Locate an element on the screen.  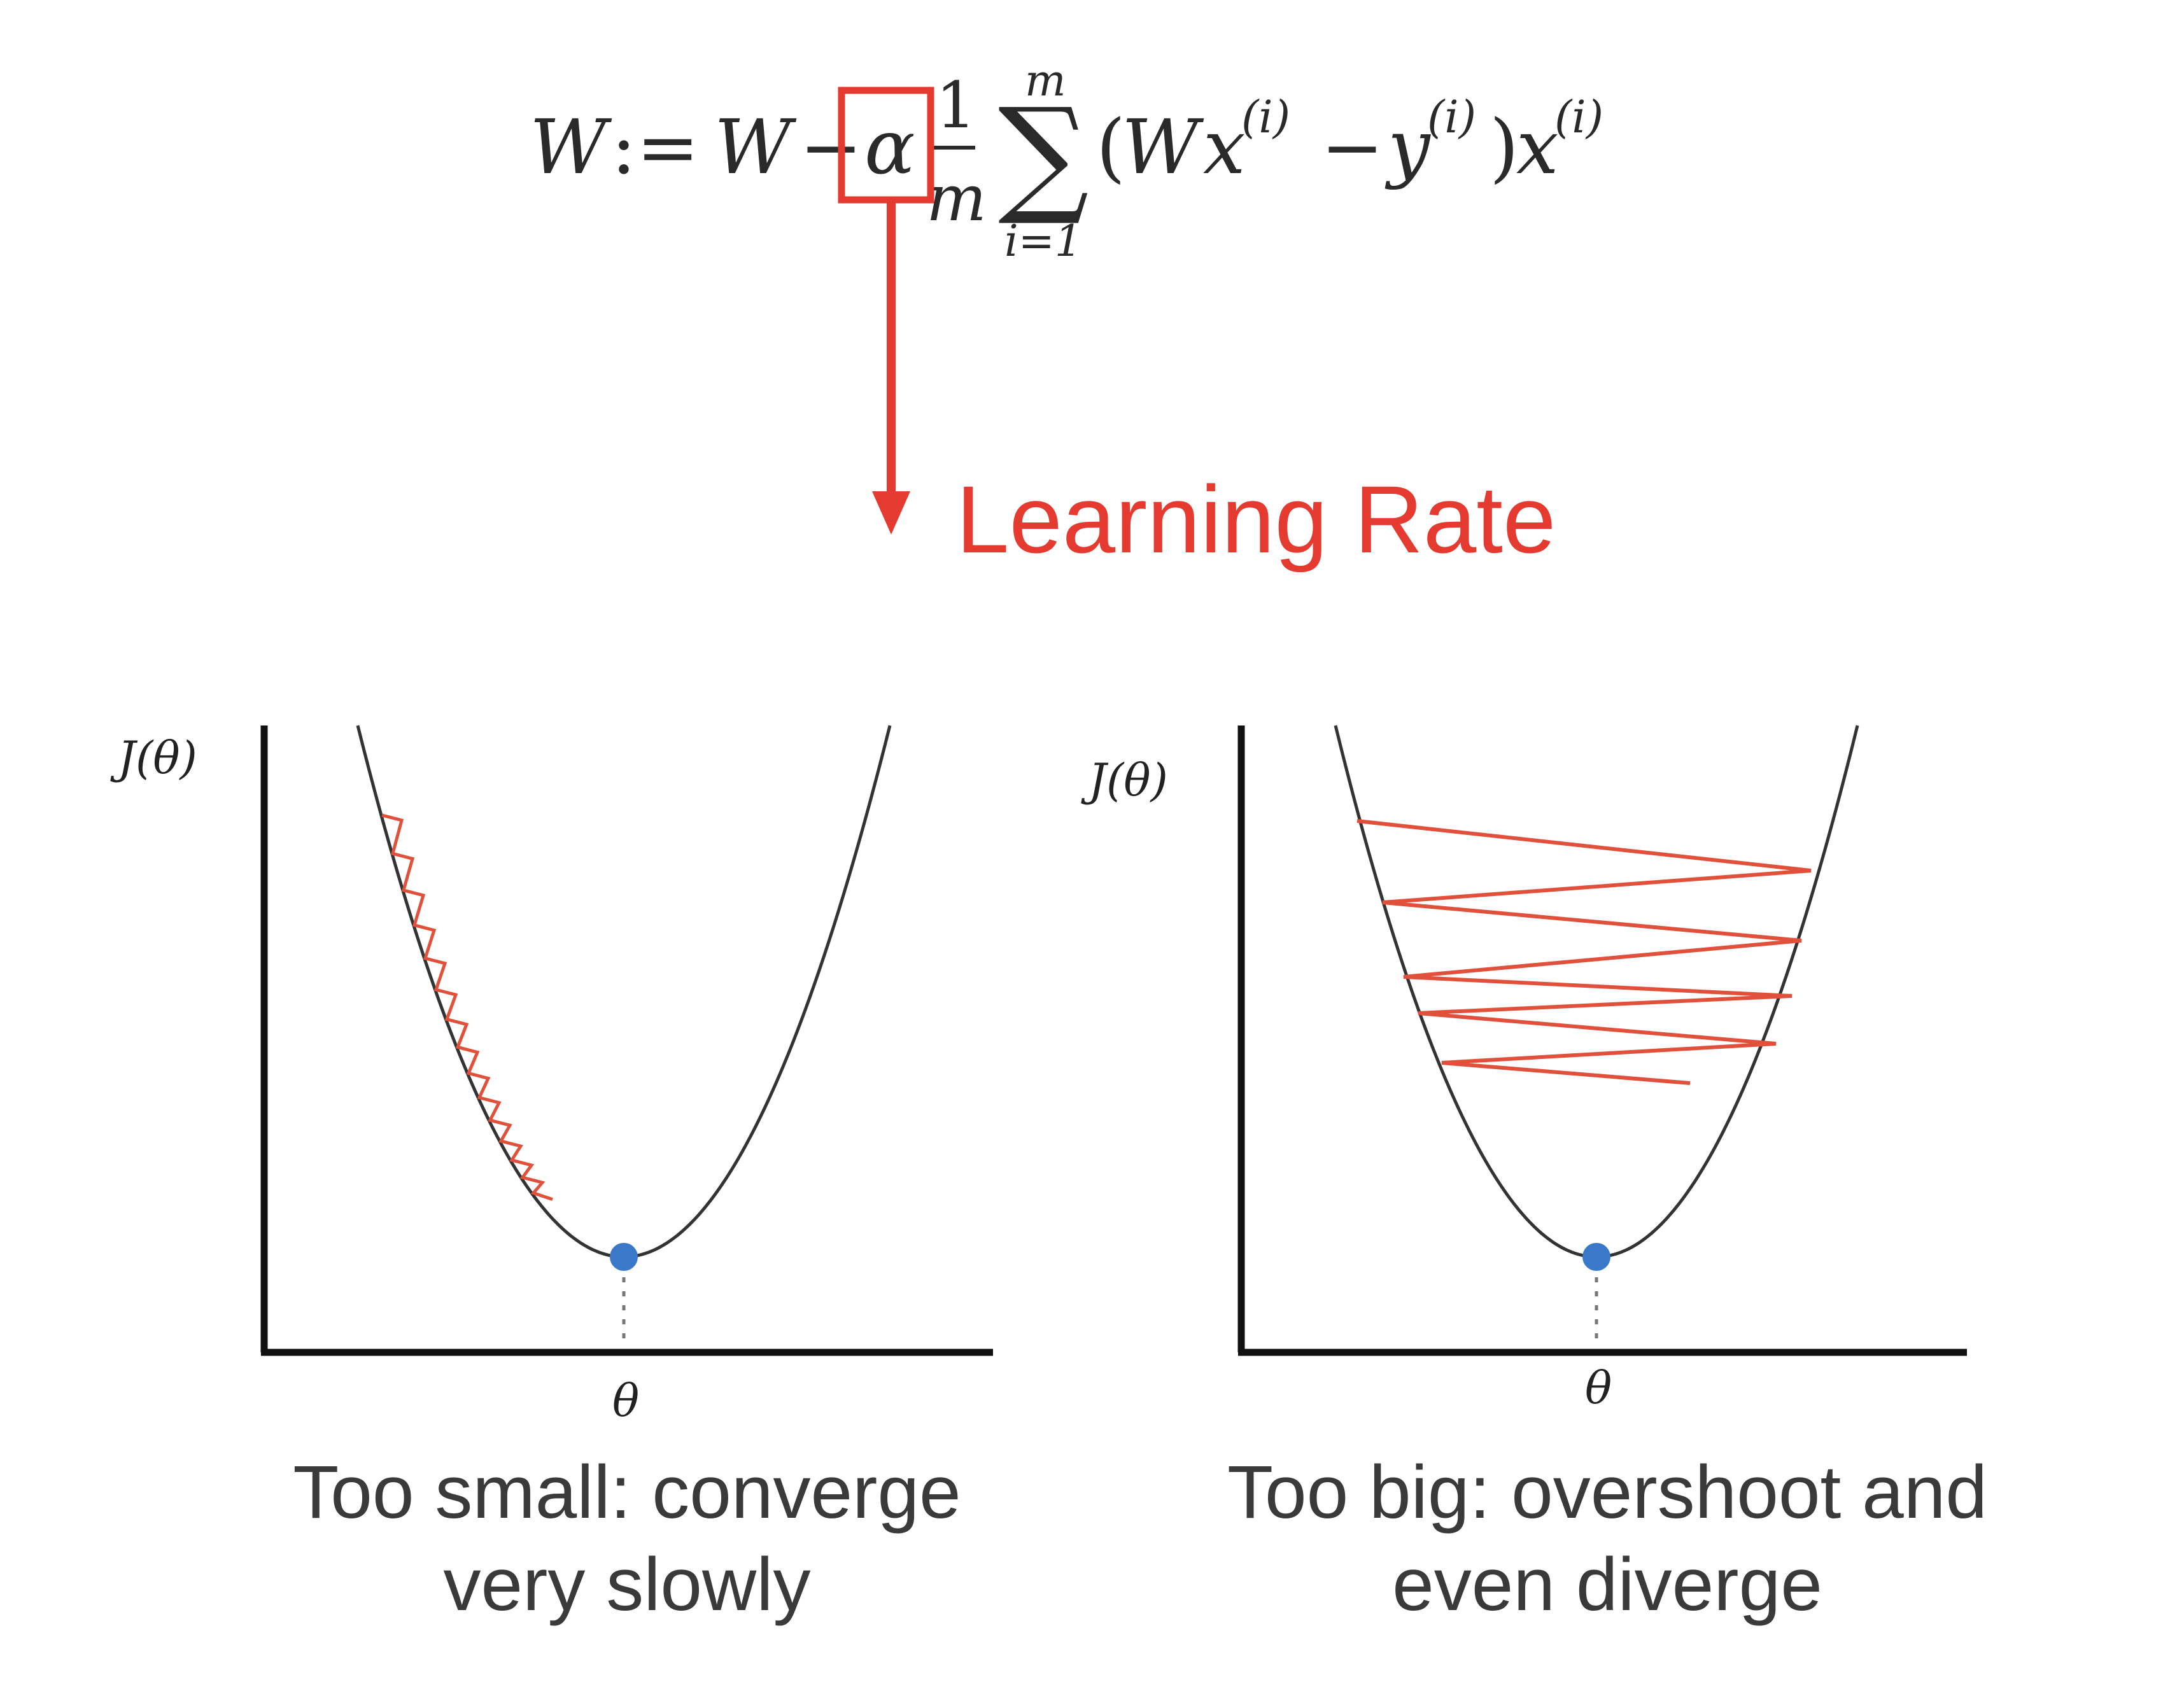
caption-line-2: even diverge is located at coordinates (1607, 1585).